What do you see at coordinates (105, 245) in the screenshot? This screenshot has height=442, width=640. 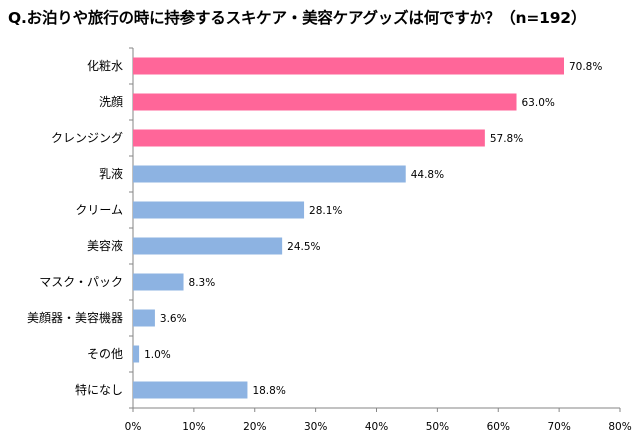 I see `category-label: 美容液` at bounding box center [105, 245].